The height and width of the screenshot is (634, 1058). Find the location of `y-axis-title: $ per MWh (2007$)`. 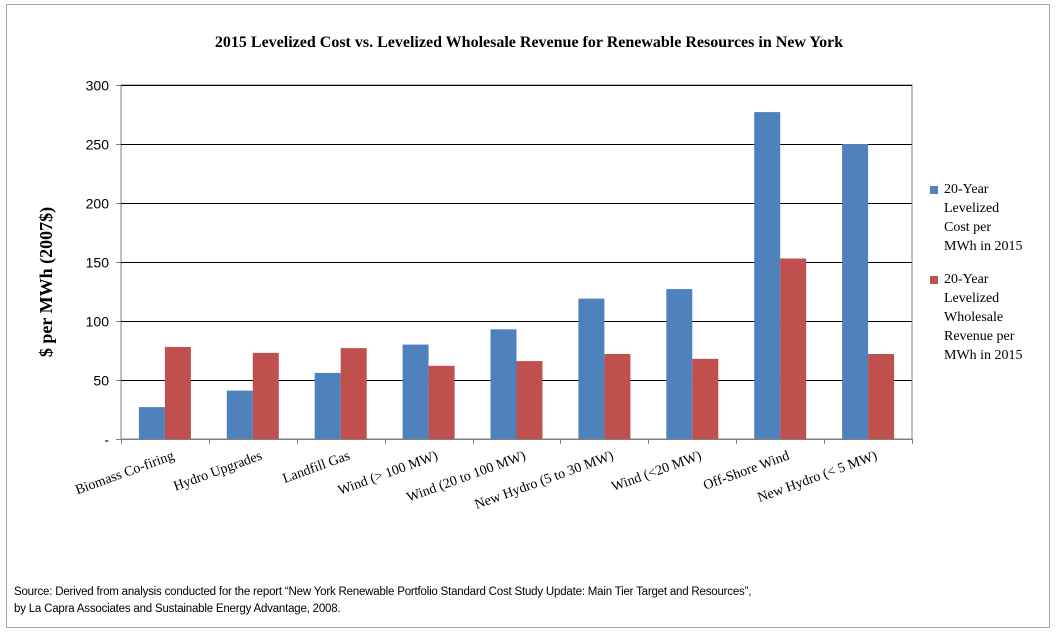

y-axis-title: $ per MWh (2007$) is located at coordinates (46, 282).